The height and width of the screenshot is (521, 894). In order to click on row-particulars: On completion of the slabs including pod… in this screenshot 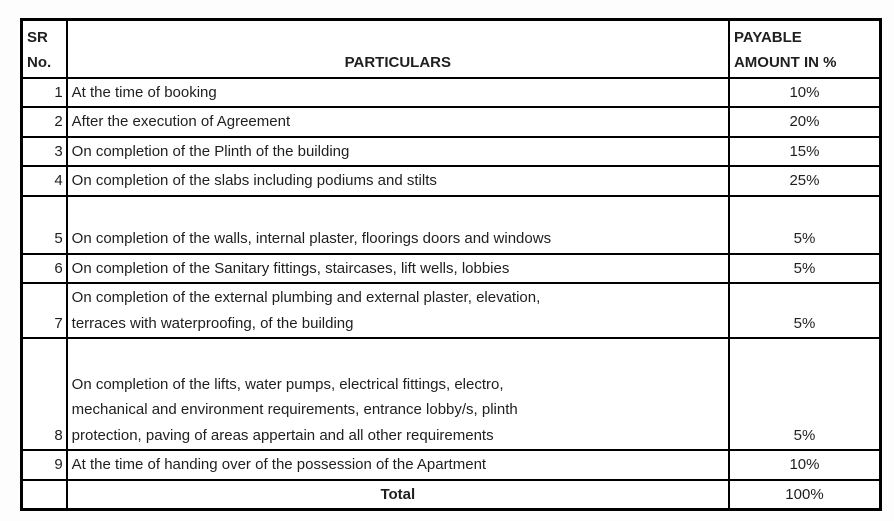, I will do `click(397, 181)`.